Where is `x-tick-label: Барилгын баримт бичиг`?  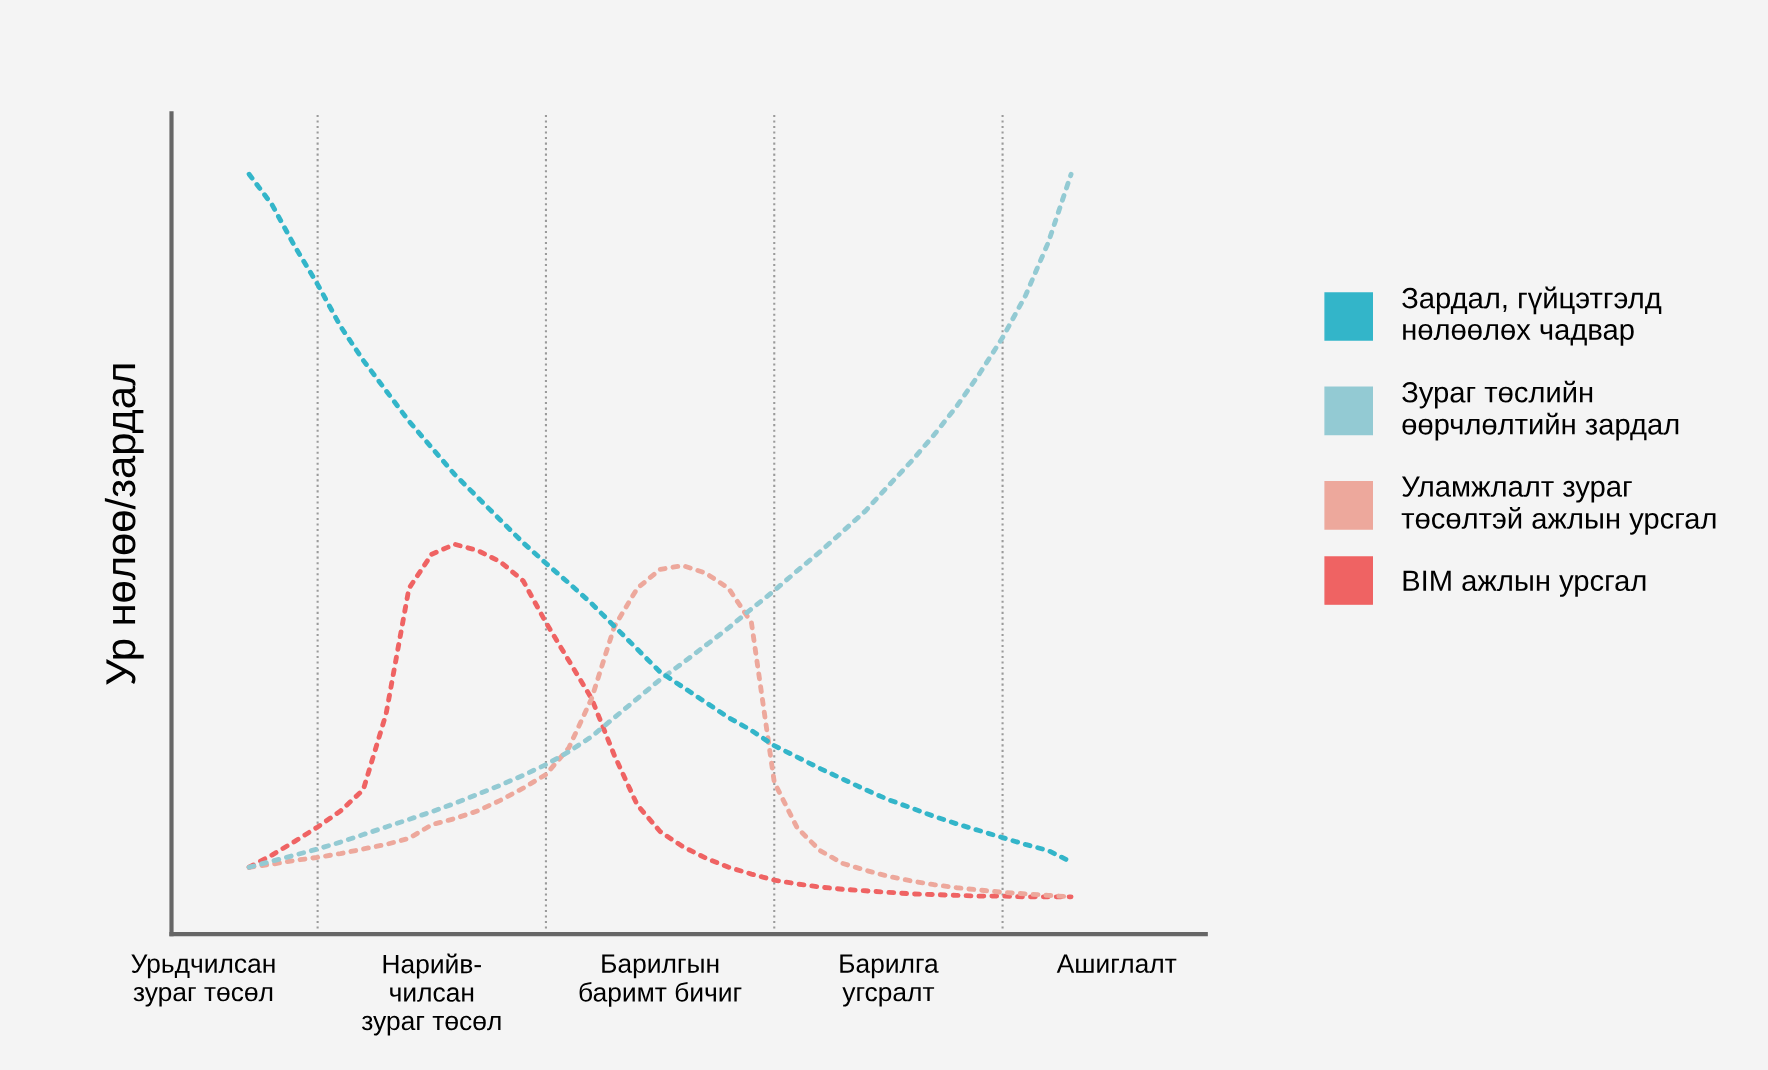
x-tick-label: Барилгын баримт бичиг is located at coordinates (660, 980).